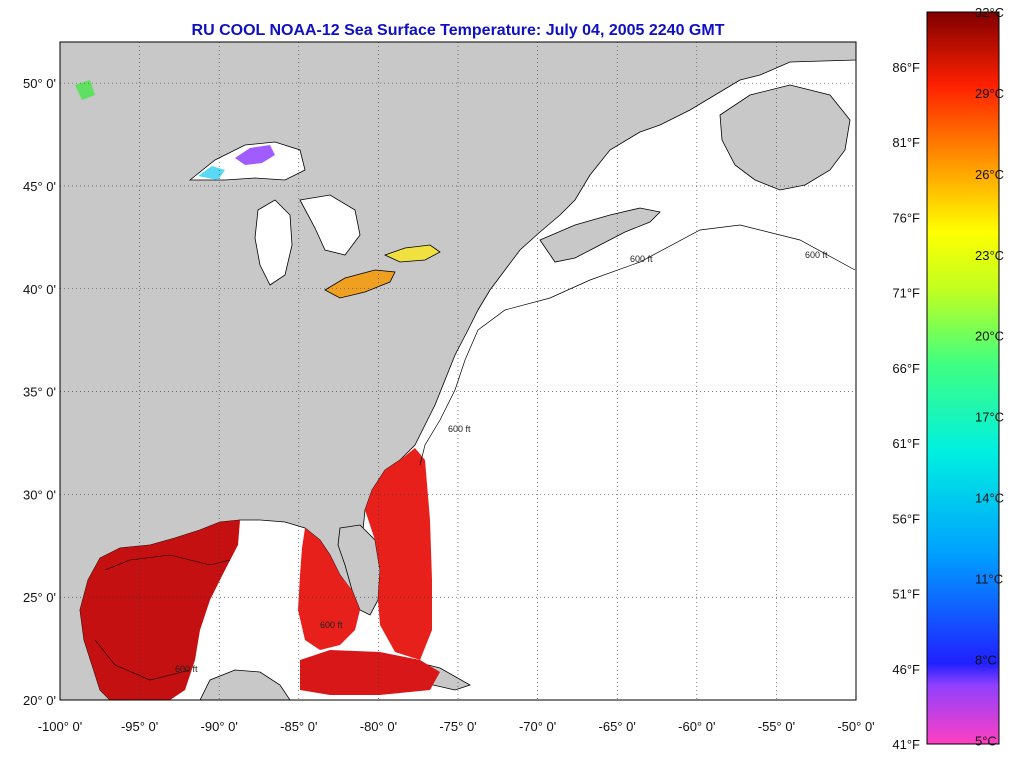  I want to click on contour-label-1: 600 ft, so click(459, 429).